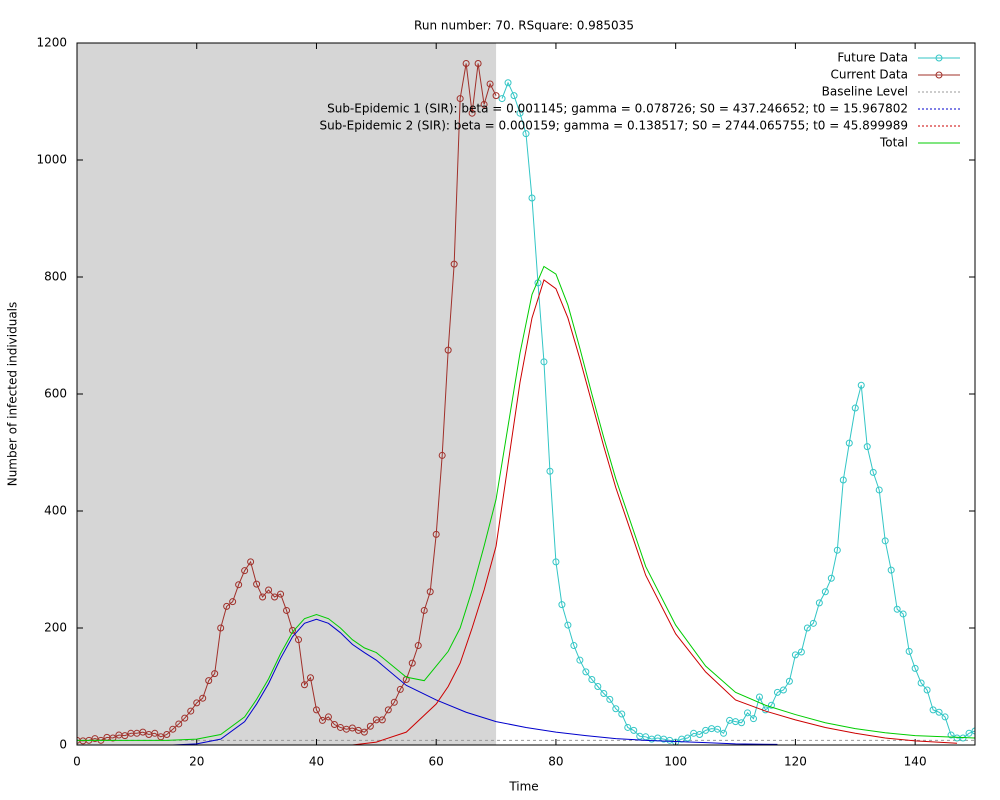 The width and height of the screenshot is (1000, 800). I want to click on x-tick-label: 140, so click(915, 762).